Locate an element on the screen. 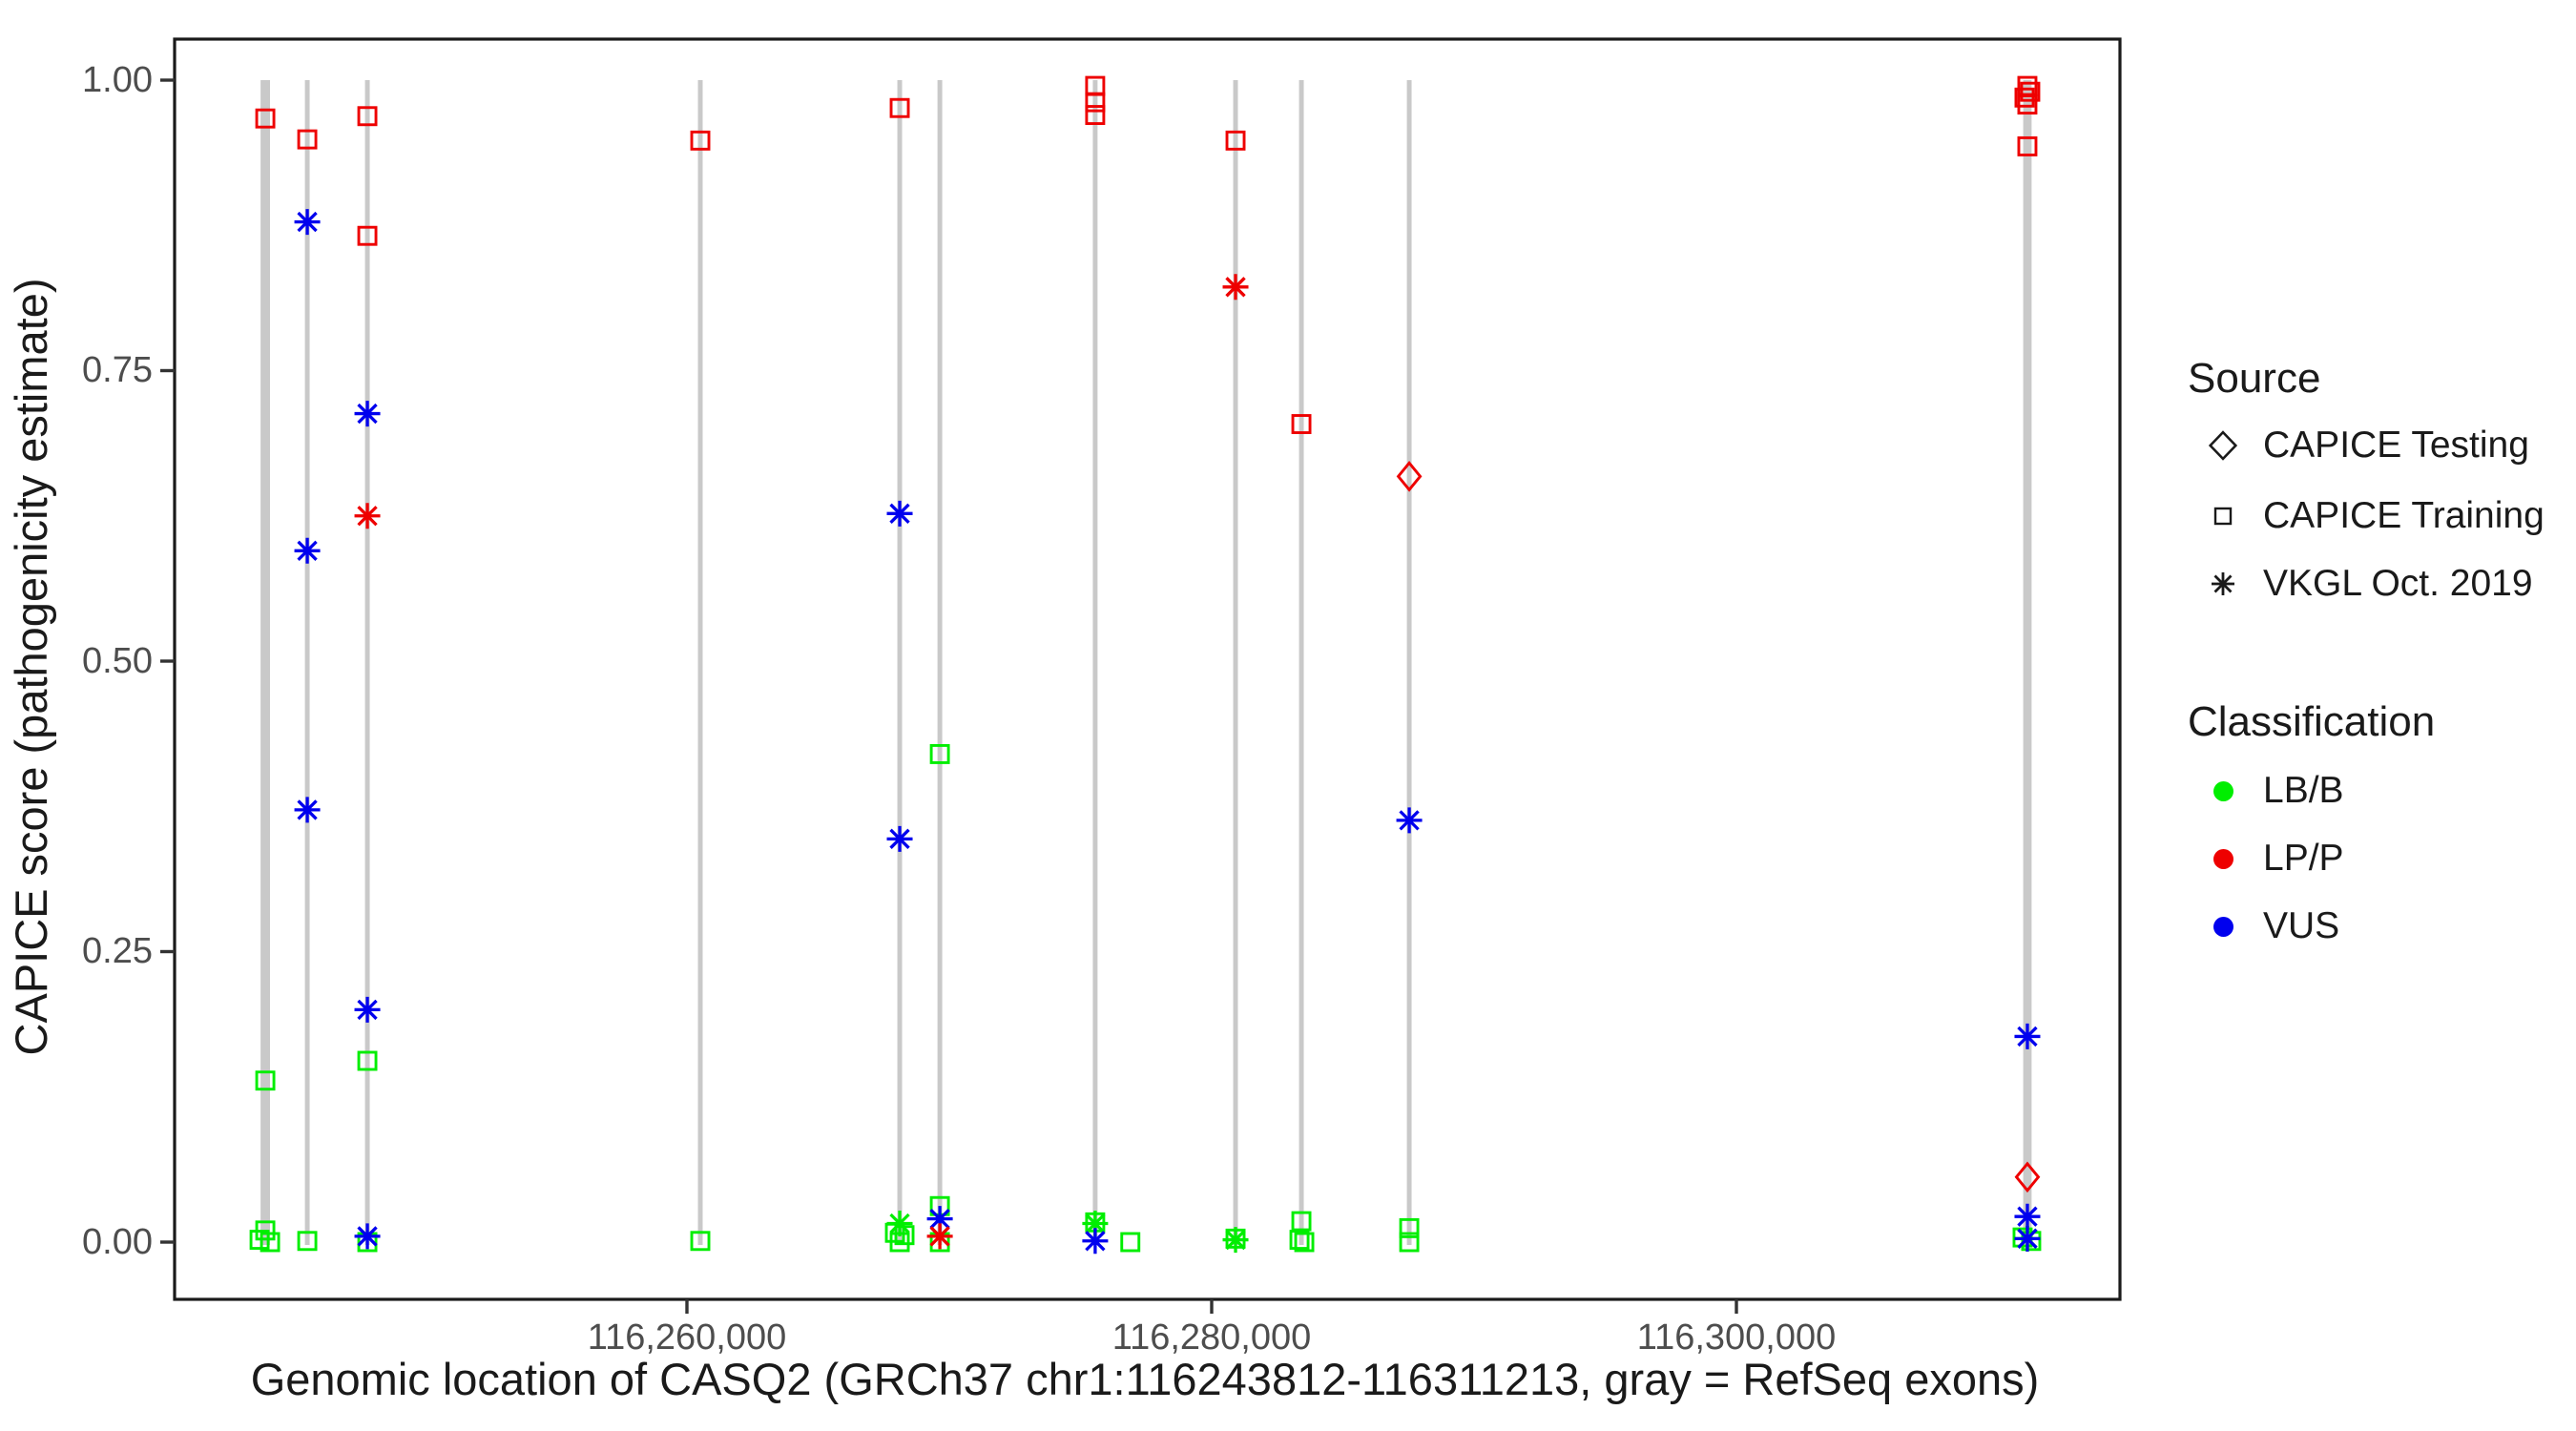 The image size is (2576, 1431). legend-item-capice-testing: CAPICE Testing is located at coordinates (2361, 446).